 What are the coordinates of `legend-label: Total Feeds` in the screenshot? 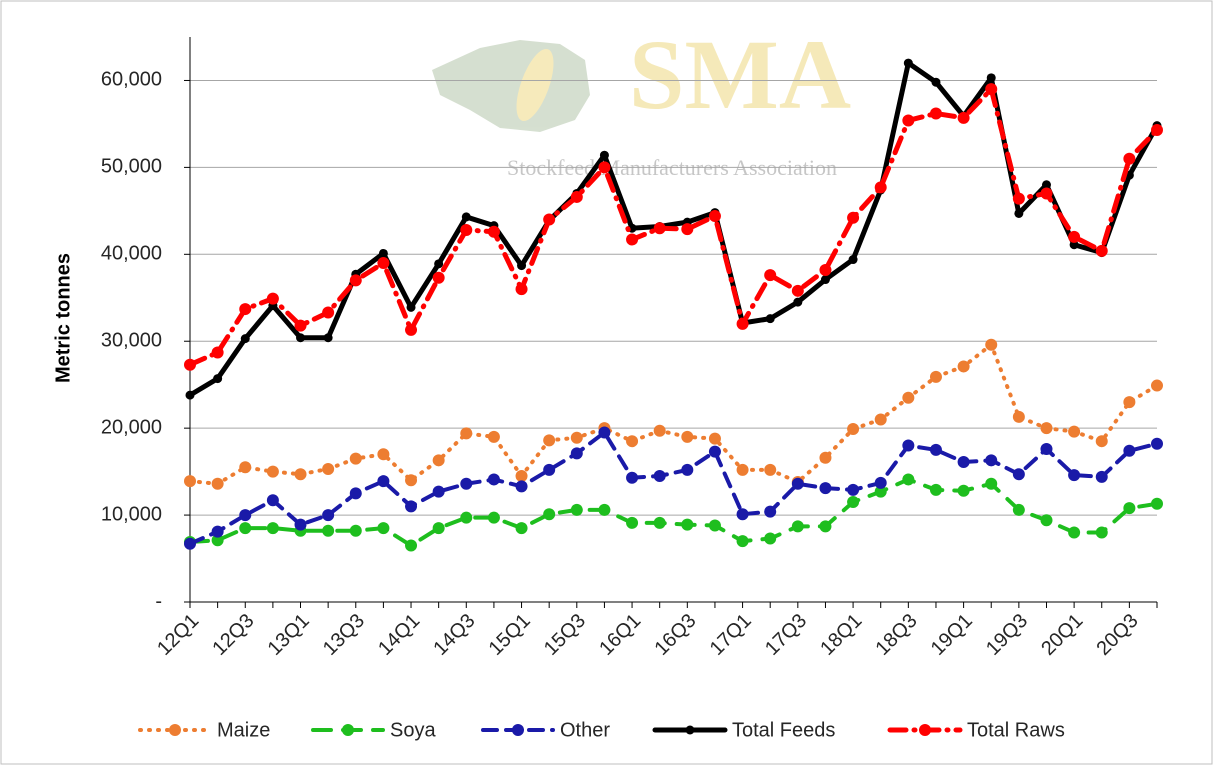 It's located at (783, 730).